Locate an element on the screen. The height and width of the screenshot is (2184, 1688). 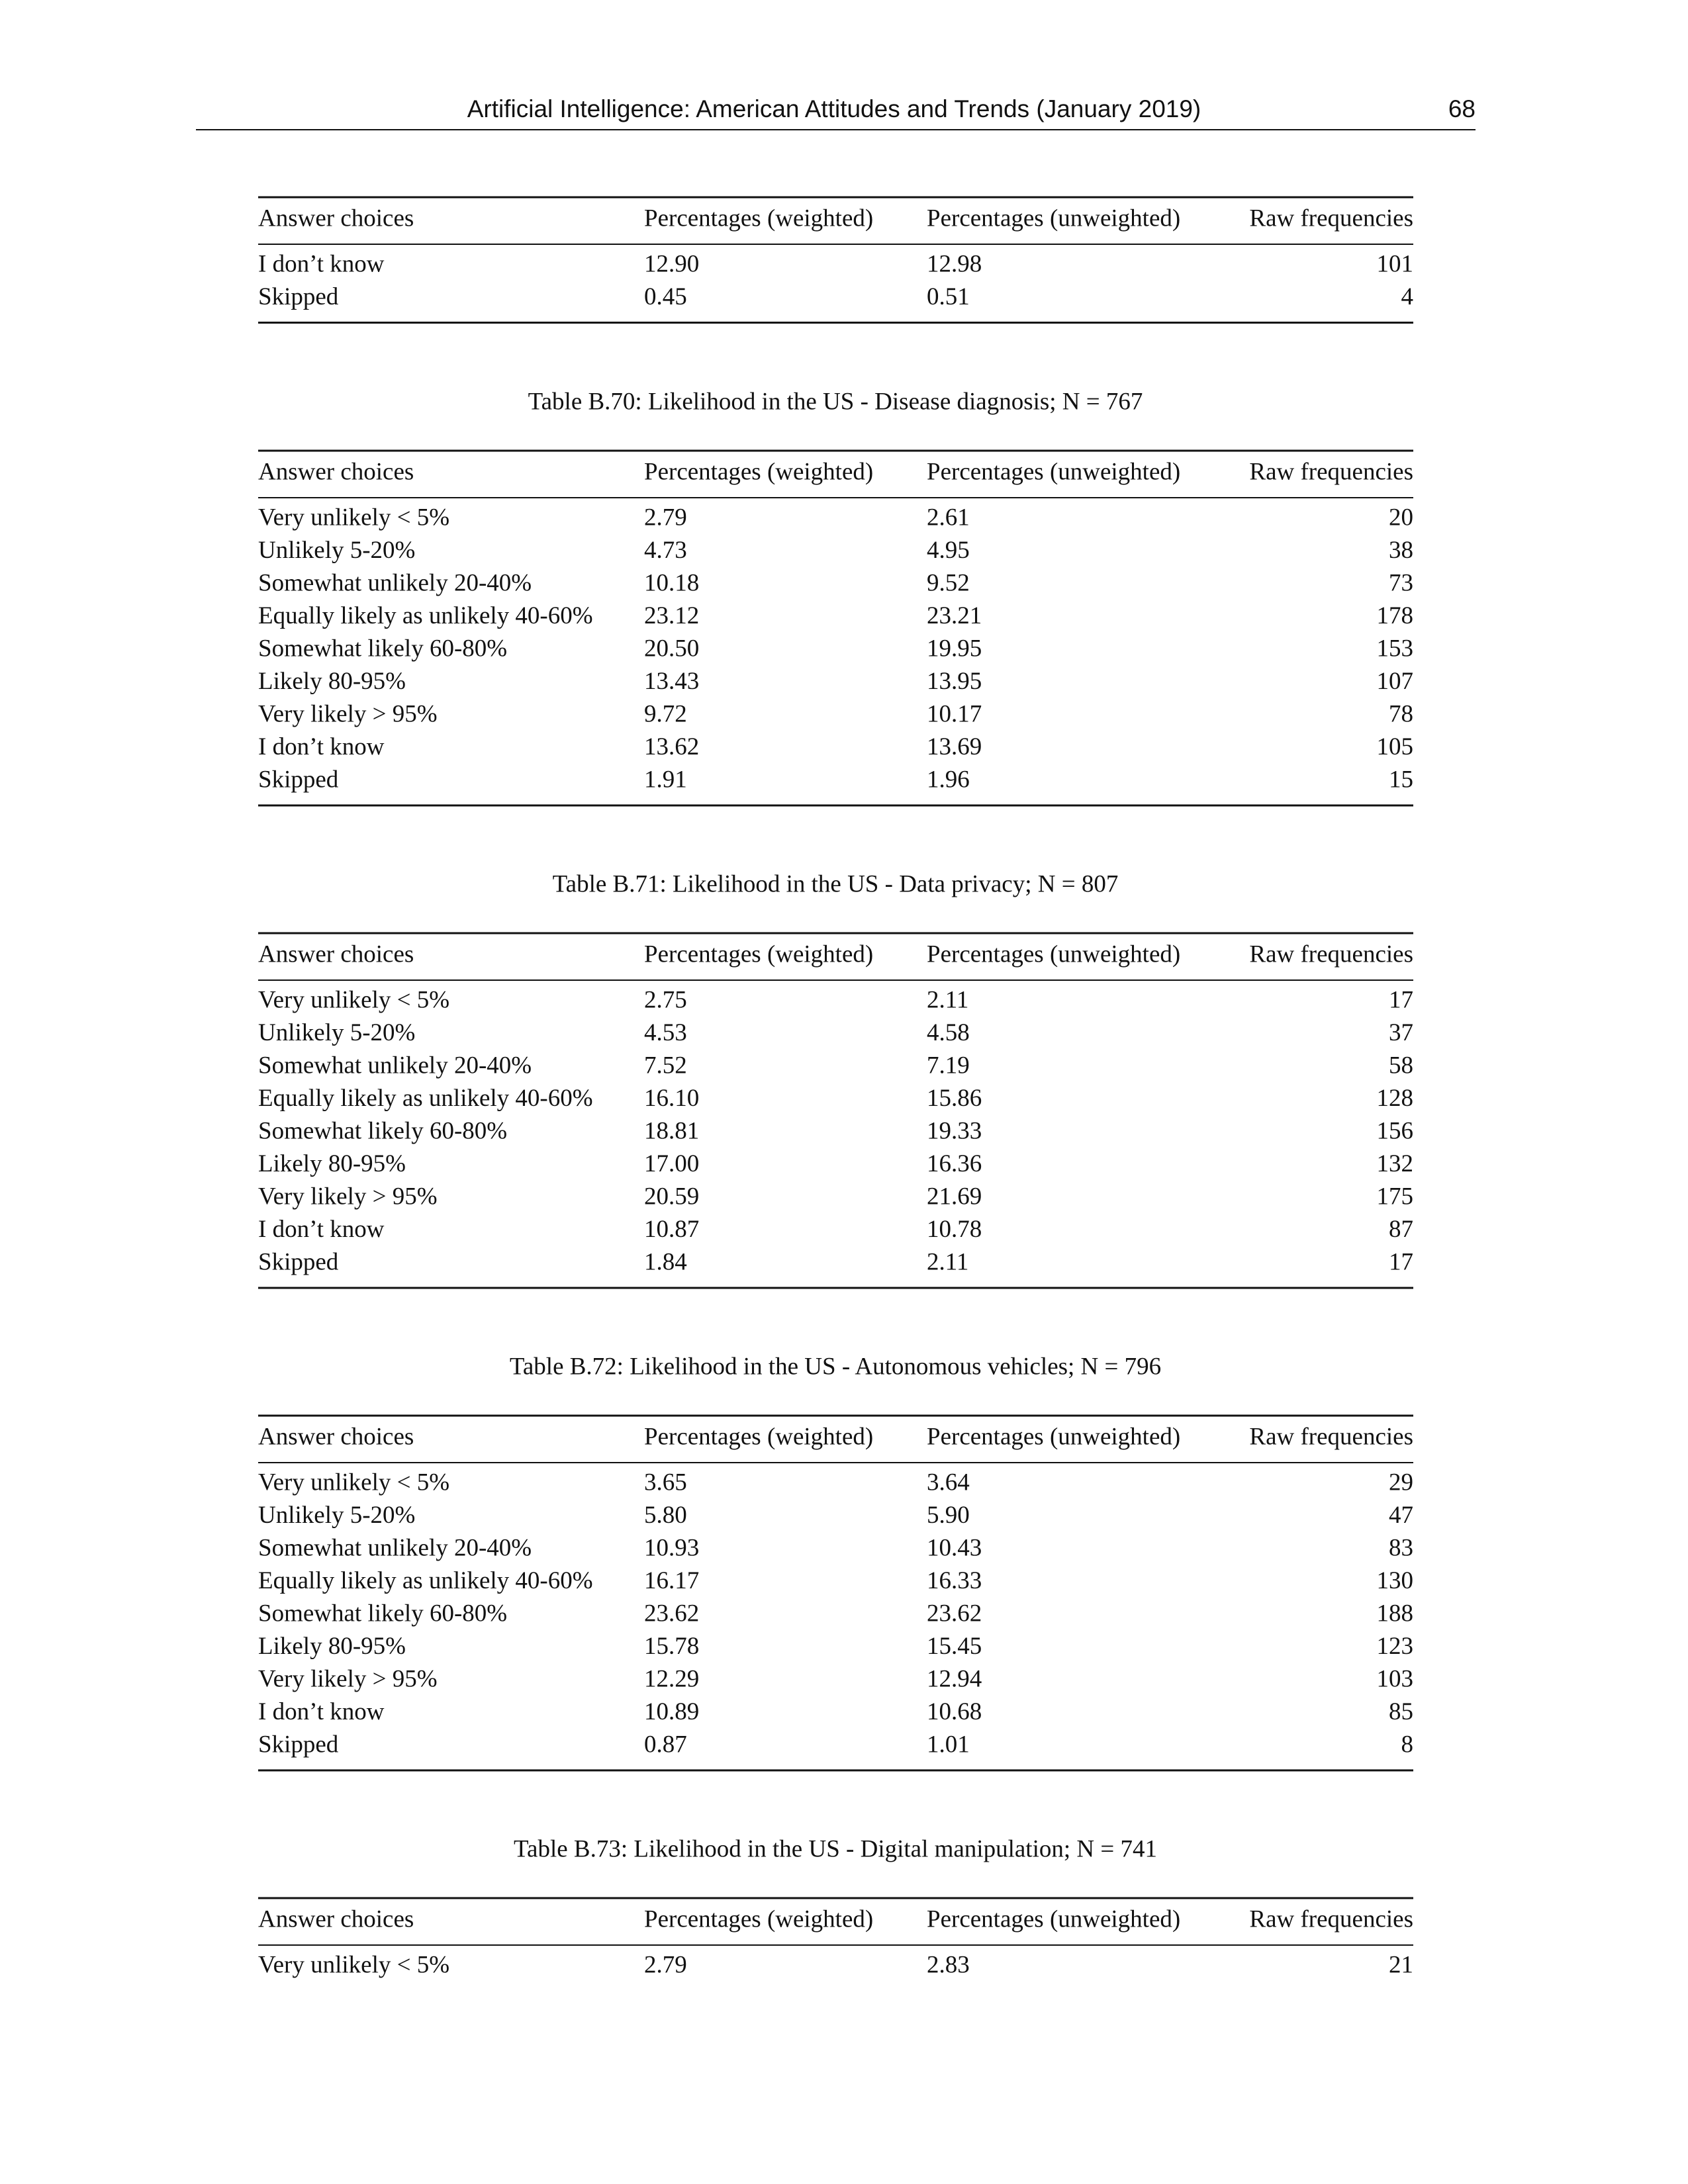
table-cell: 12.94 is located at coordinates (954, 1678).